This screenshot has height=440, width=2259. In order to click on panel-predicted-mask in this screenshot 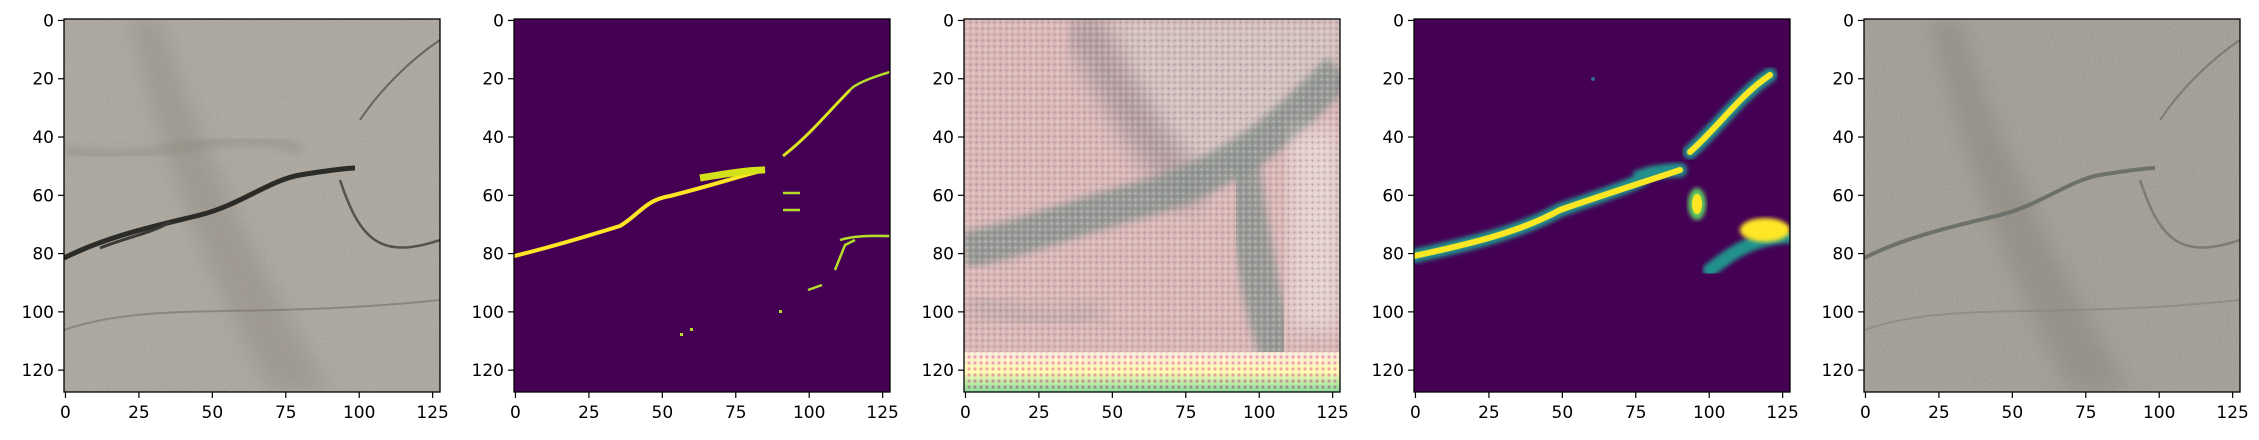, I will do `click(1602, 205)`.